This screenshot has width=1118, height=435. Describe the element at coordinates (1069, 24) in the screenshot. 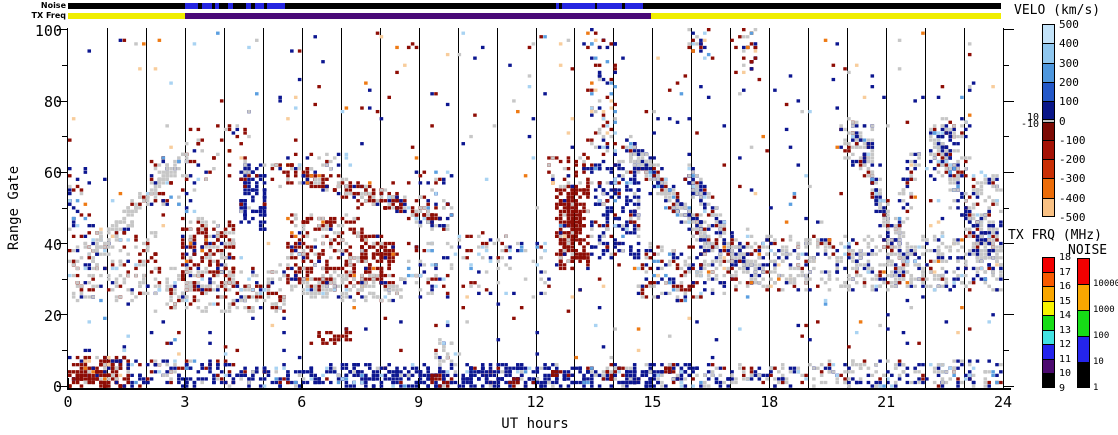

I see `velo-tick-label: 500` at that location.